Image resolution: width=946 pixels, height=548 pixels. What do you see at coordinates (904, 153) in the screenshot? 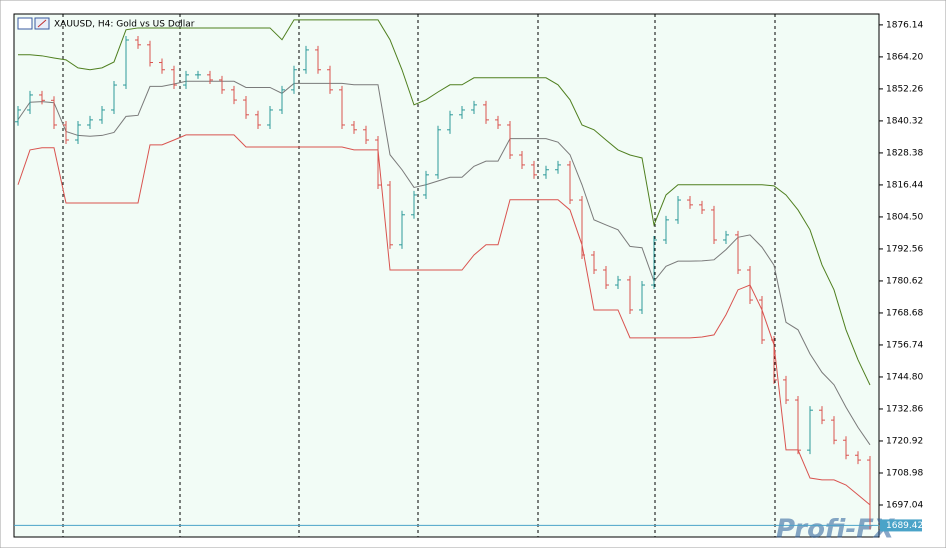
I see `y-tick-label: 1828.38` at bounding box center [904, 153].